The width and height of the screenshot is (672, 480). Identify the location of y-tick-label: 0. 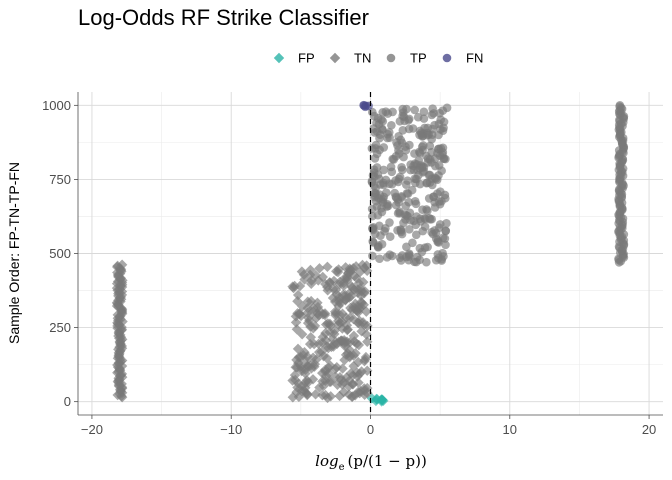
(67, 401).